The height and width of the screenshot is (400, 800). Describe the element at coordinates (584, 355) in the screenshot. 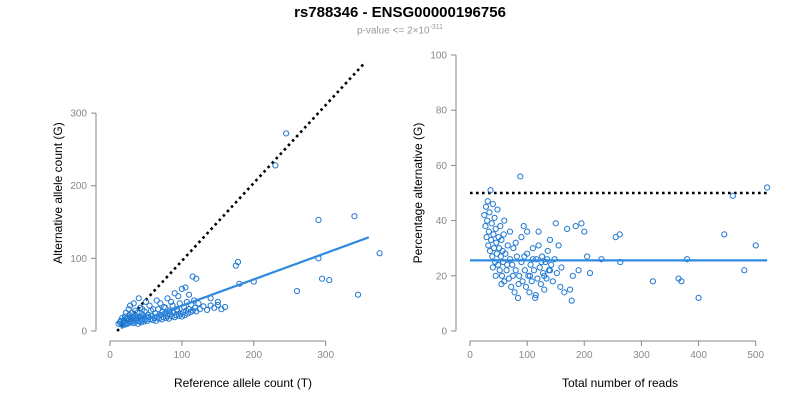

I see `panel-2-x-tick-label: 200` at that location.